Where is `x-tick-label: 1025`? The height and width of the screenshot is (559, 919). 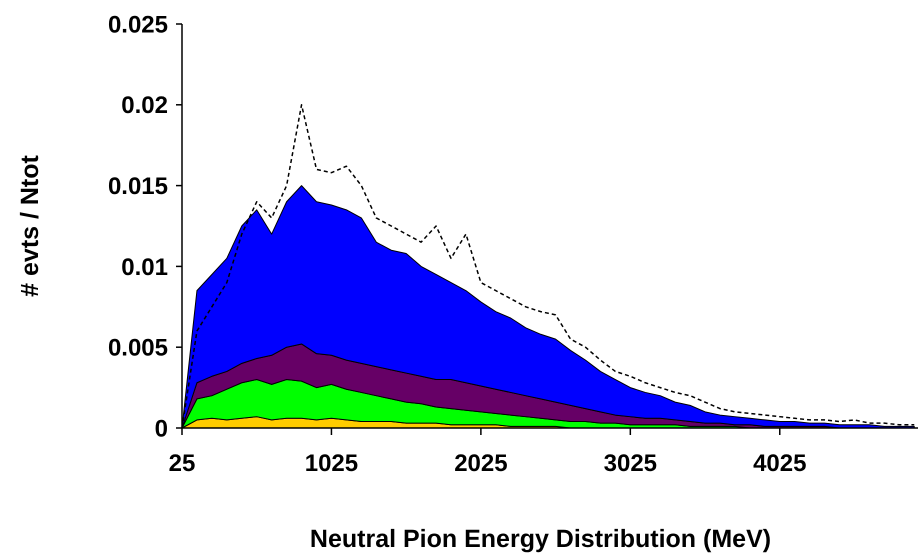 x-tick-label: 1025 is located at coordinates (331, 463).